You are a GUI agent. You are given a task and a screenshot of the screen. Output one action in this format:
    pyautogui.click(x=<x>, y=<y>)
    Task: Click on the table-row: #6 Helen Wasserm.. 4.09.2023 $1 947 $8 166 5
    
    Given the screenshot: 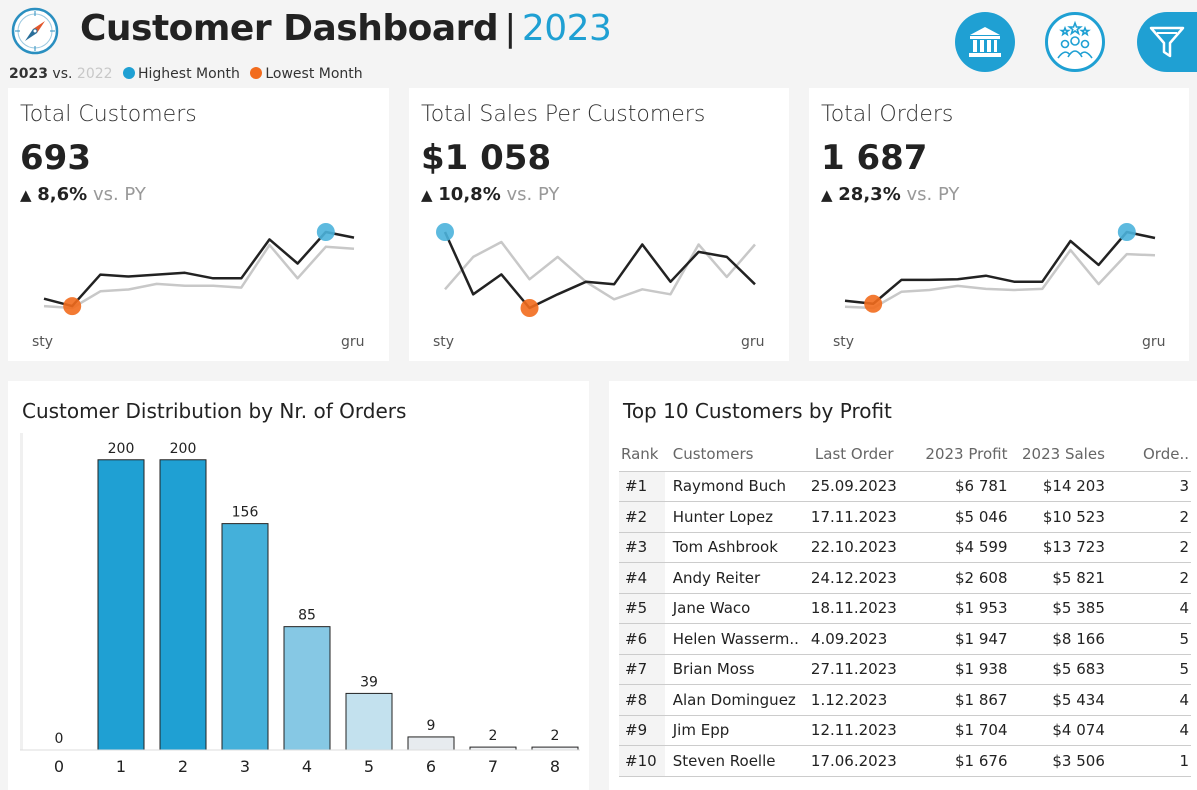 What is the action you would take?
    pyautogui.click(x=905, y=638)
    